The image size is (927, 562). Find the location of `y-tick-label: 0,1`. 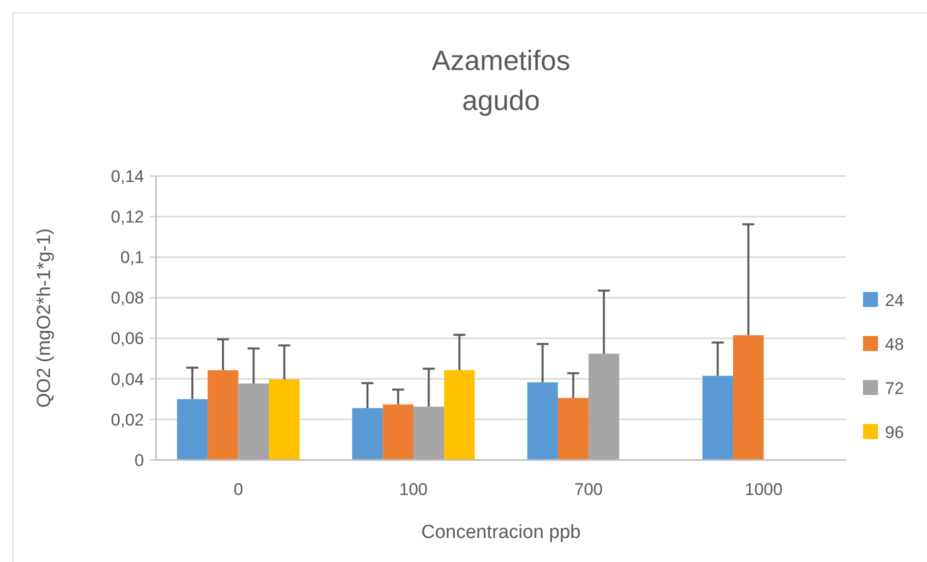

y-tick-label: 0,1 is located at coordinates (132, 258).